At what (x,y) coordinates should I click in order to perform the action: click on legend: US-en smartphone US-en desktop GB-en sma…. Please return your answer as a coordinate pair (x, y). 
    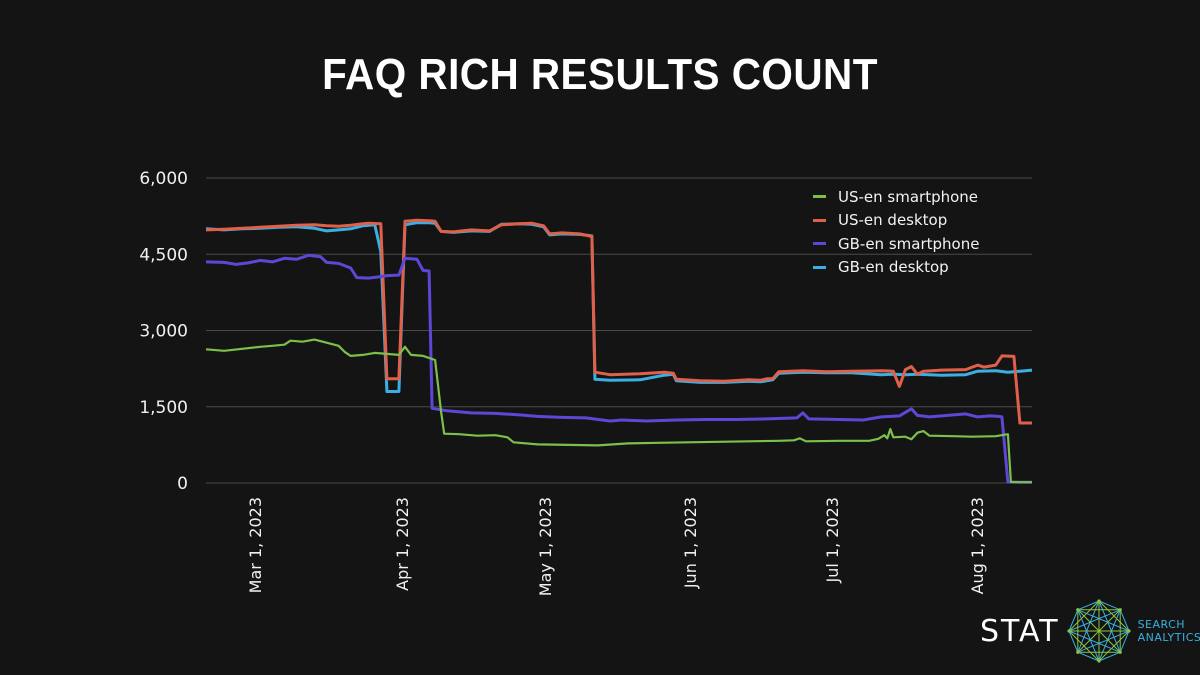
    Looking at the image, I should click on (896, 232).